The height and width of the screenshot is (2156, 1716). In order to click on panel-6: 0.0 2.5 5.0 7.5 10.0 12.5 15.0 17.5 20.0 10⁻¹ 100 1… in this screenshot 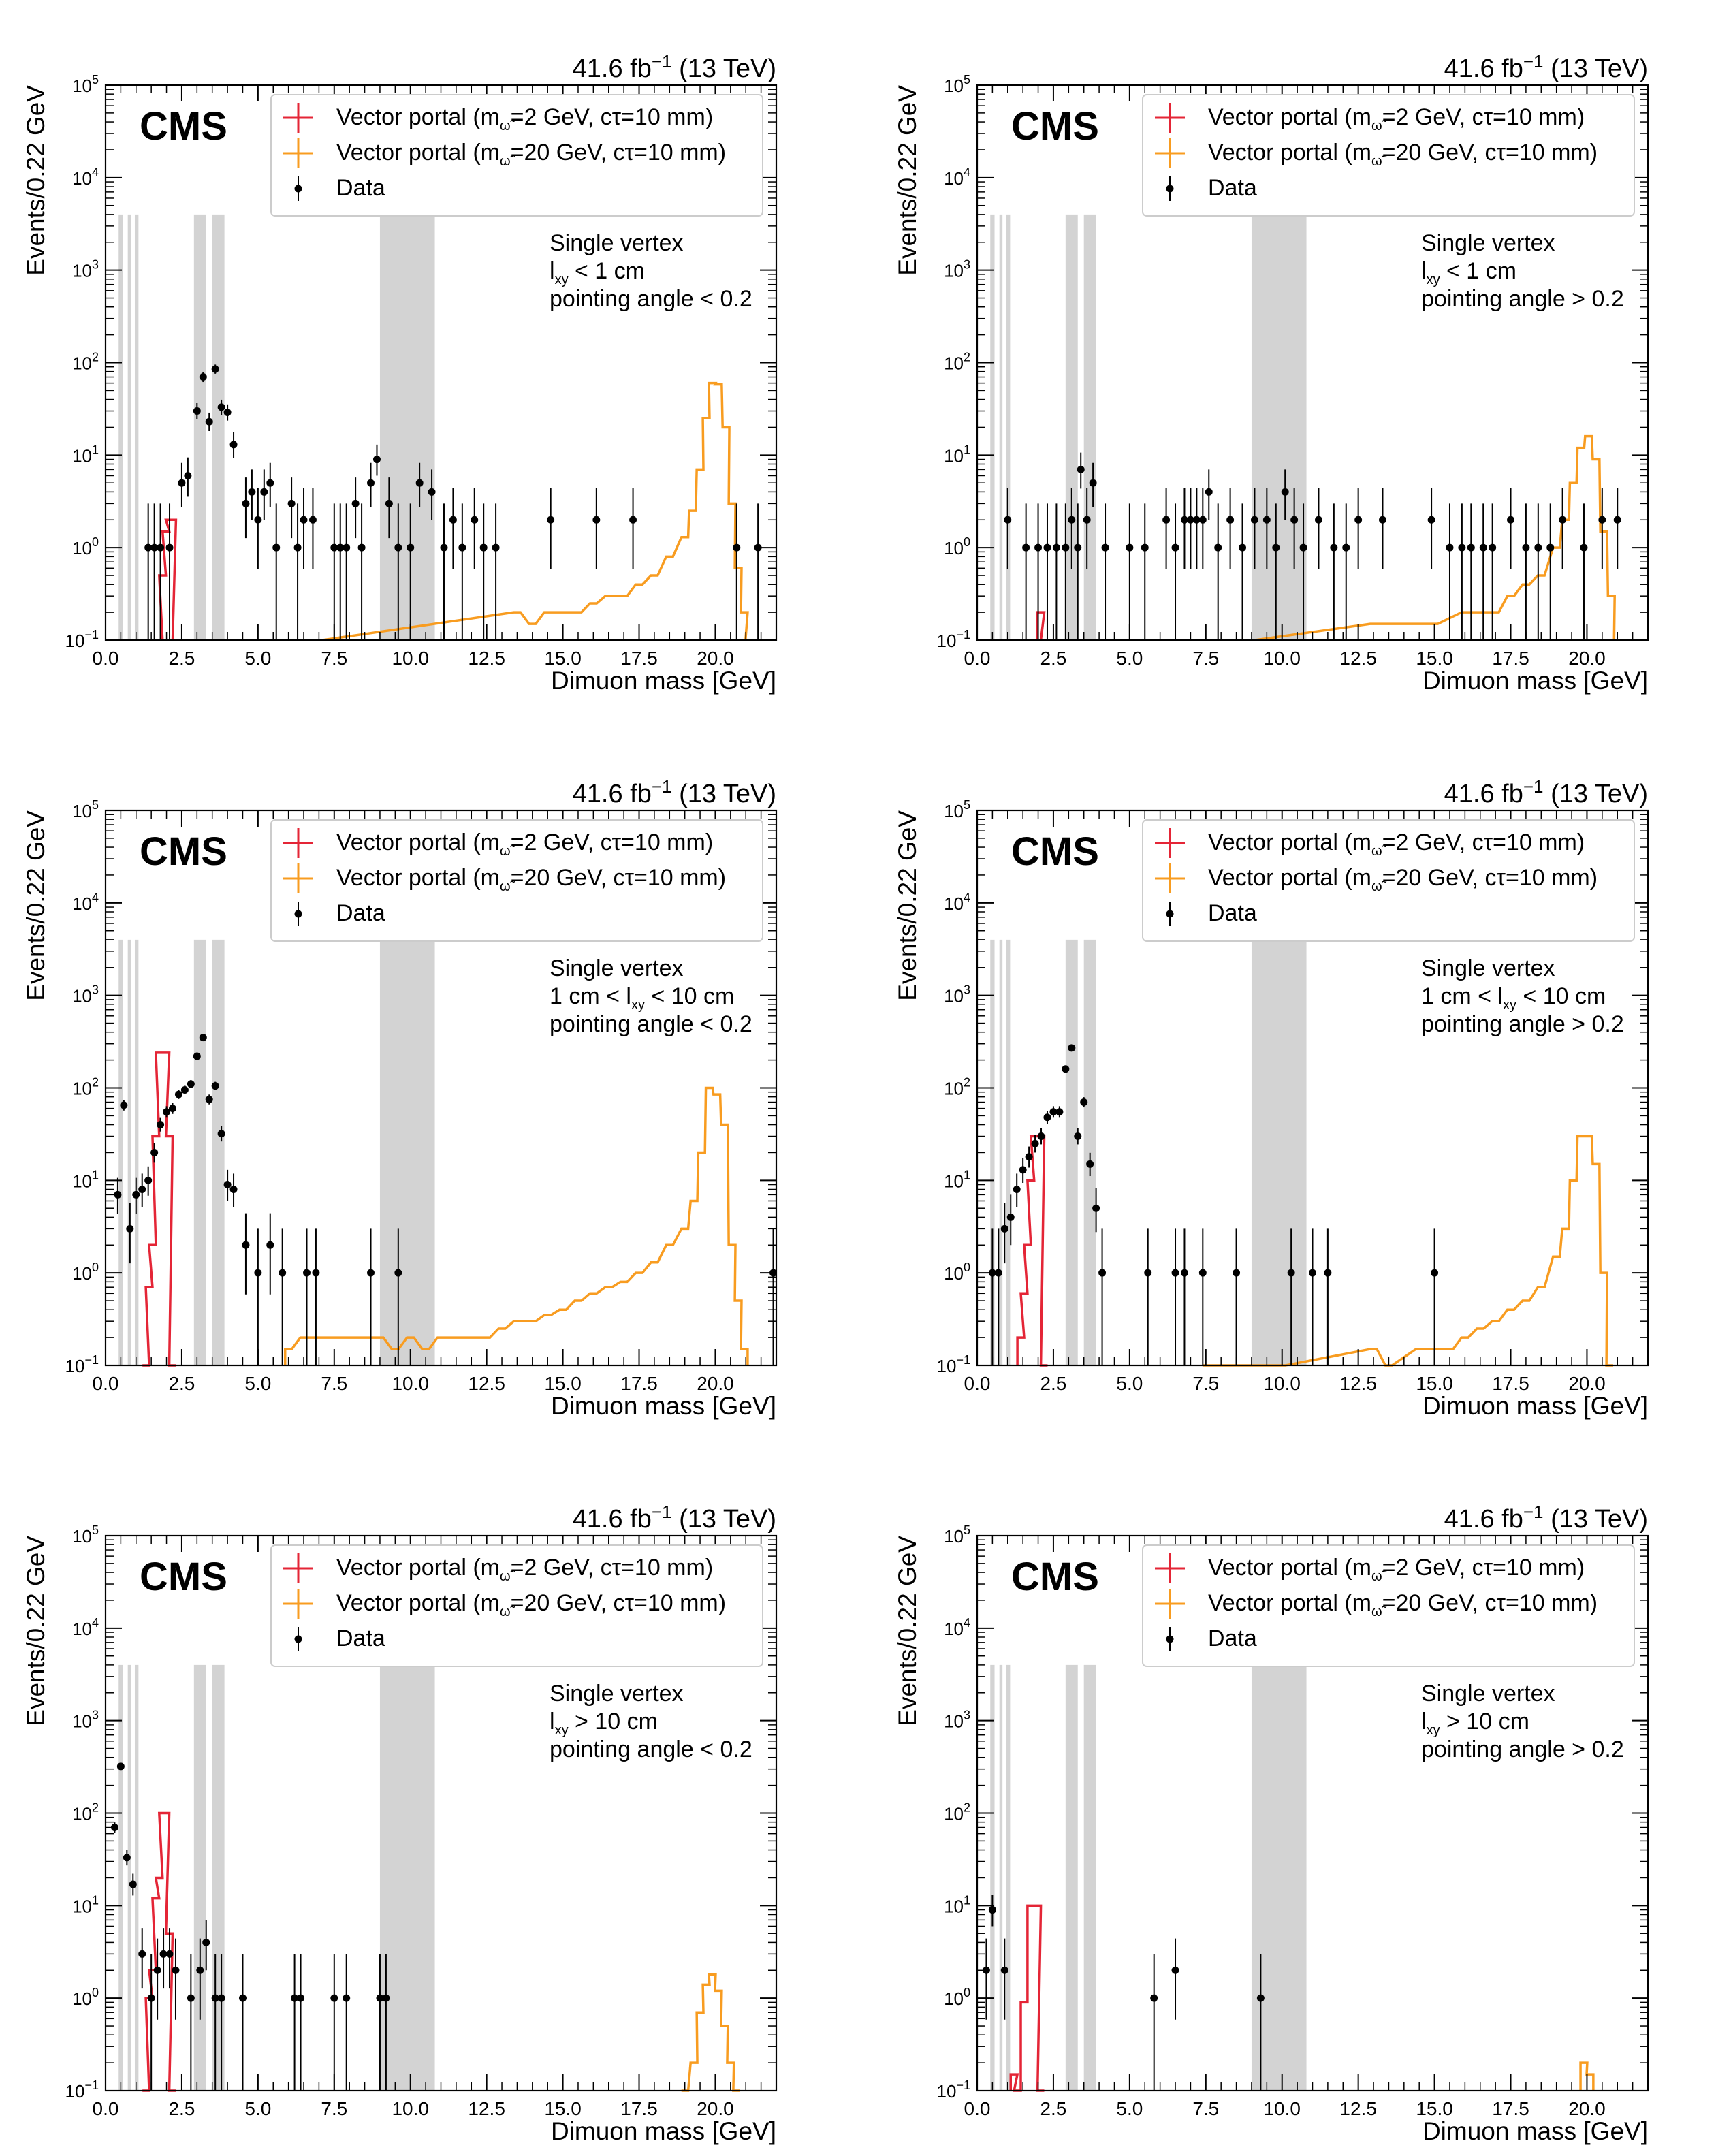, I will do `click(1271, 1823)`.